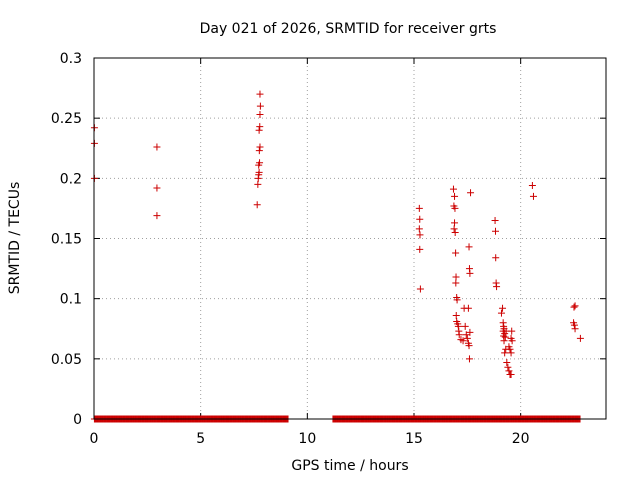 This screenshot has height=480, width=640. Describe the element at coordinates (71, 179) in the screenshot. I see `y-tick-label: 0.2` at that location.